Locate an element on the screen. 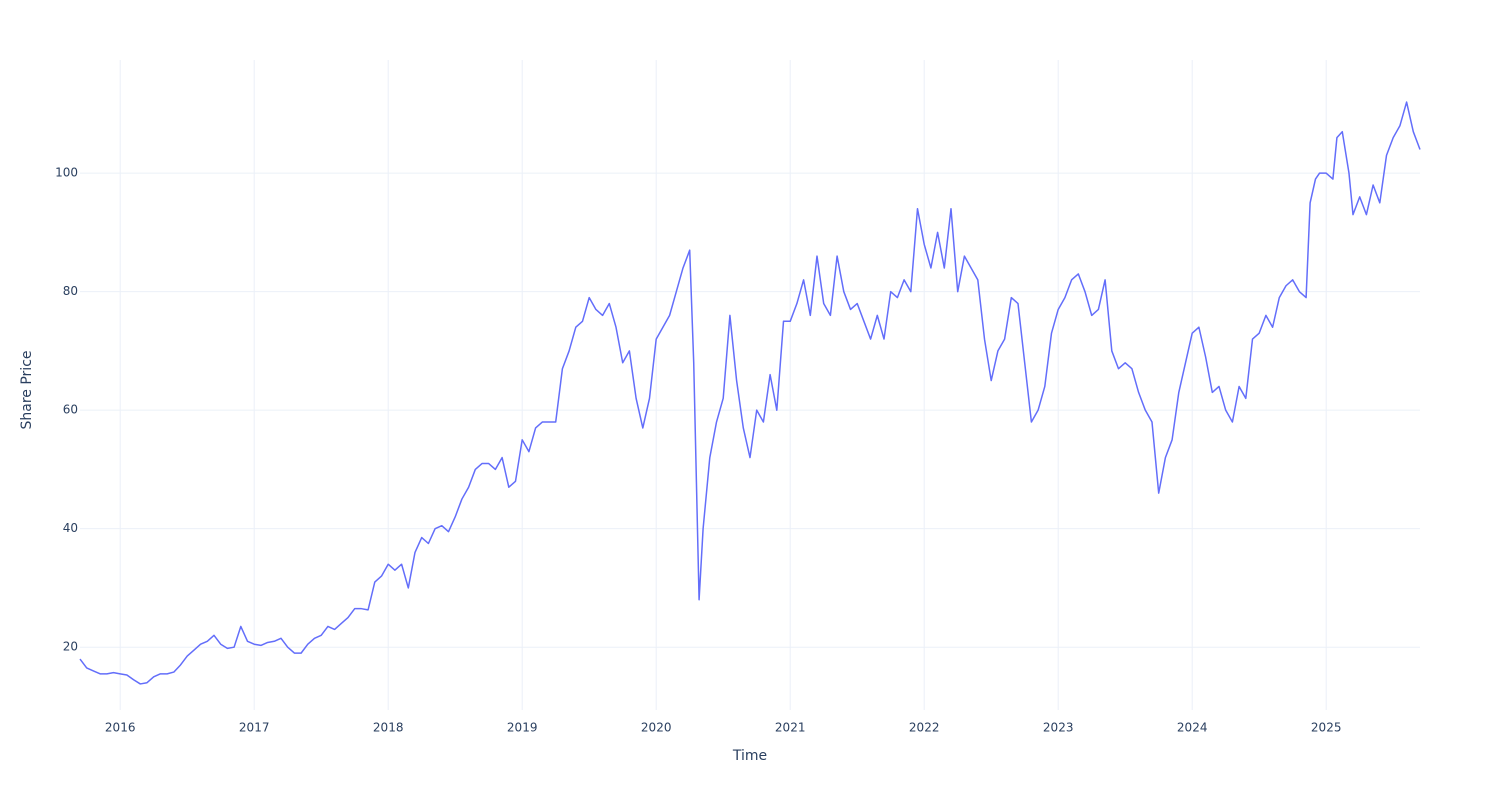 The height and width of the screenshot is (800, 1500). y-axis-title: Share Price is located at coordinates (27, 389).